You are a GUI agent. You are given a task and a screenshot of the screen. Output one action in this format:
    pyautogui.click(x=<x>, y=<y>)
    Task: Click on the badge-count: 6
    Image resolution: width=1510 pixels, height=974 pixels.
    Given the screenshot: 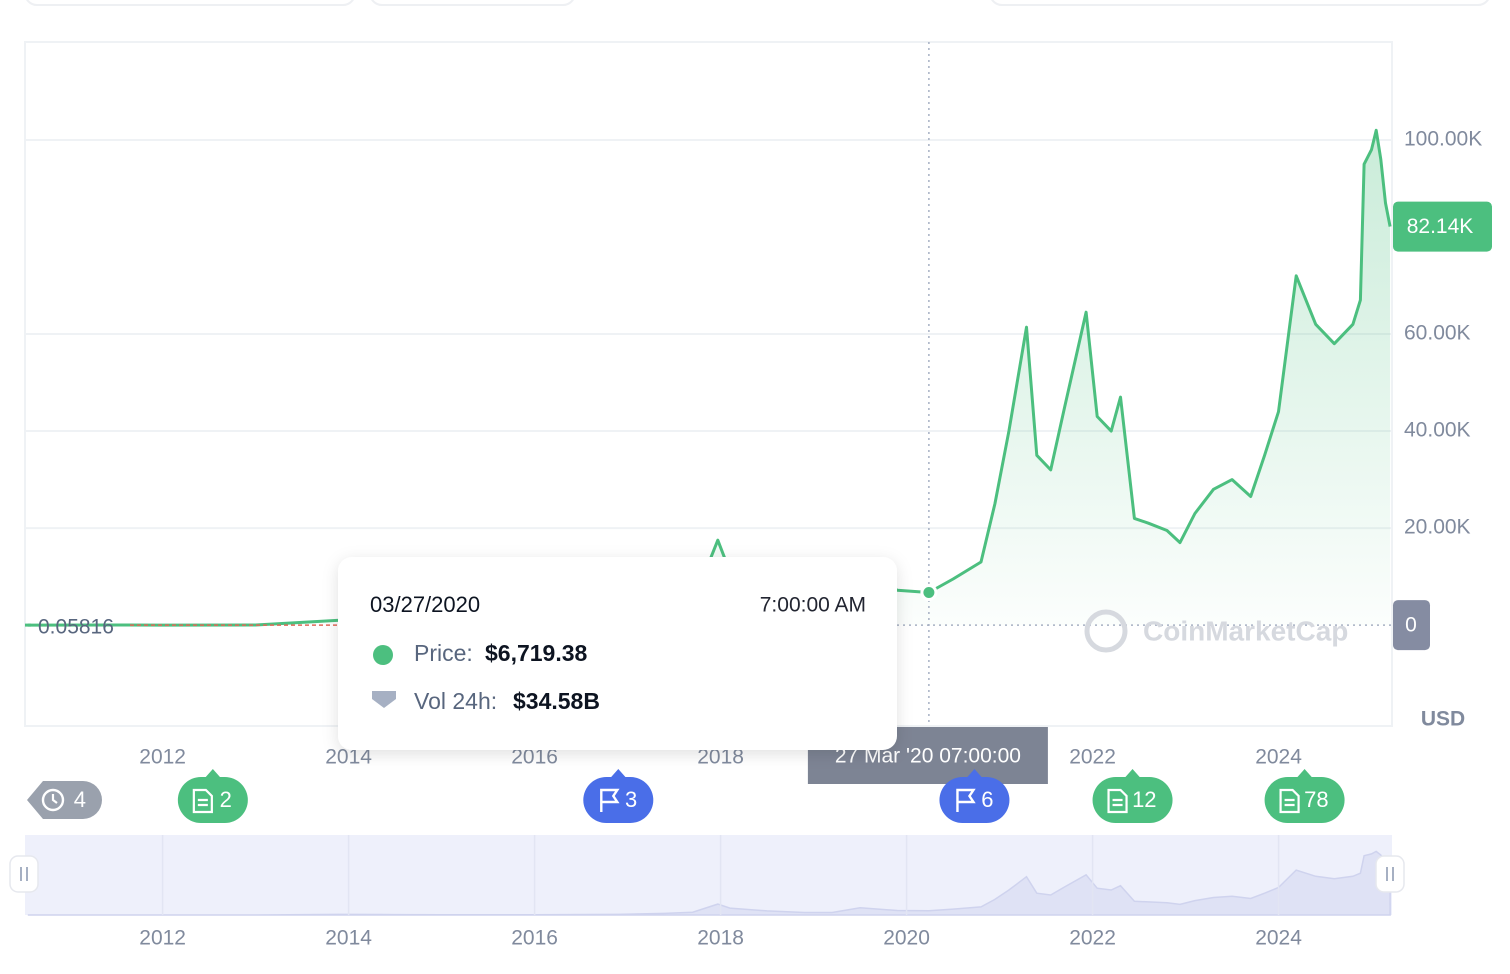 What is the action you would take?
    pyautogui.click(x=987, y=799)
    